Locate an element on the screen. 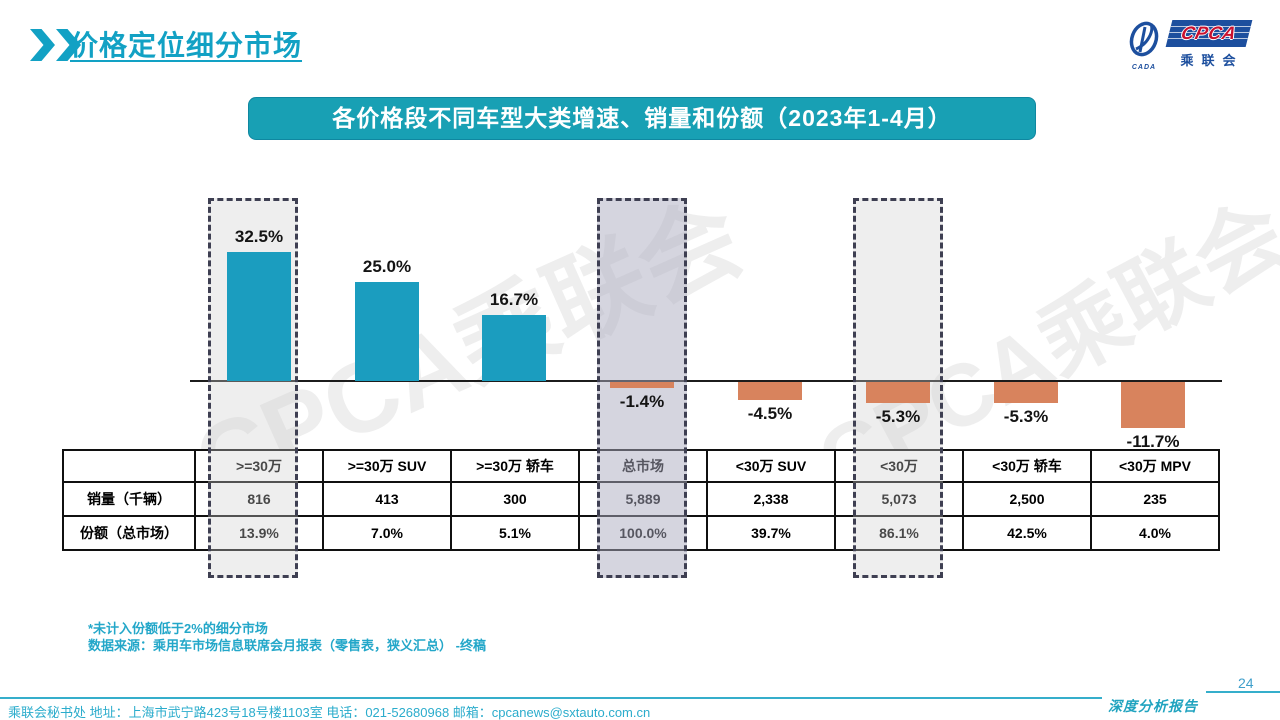  page-number: 24 is located at coordinates (1246, 683).